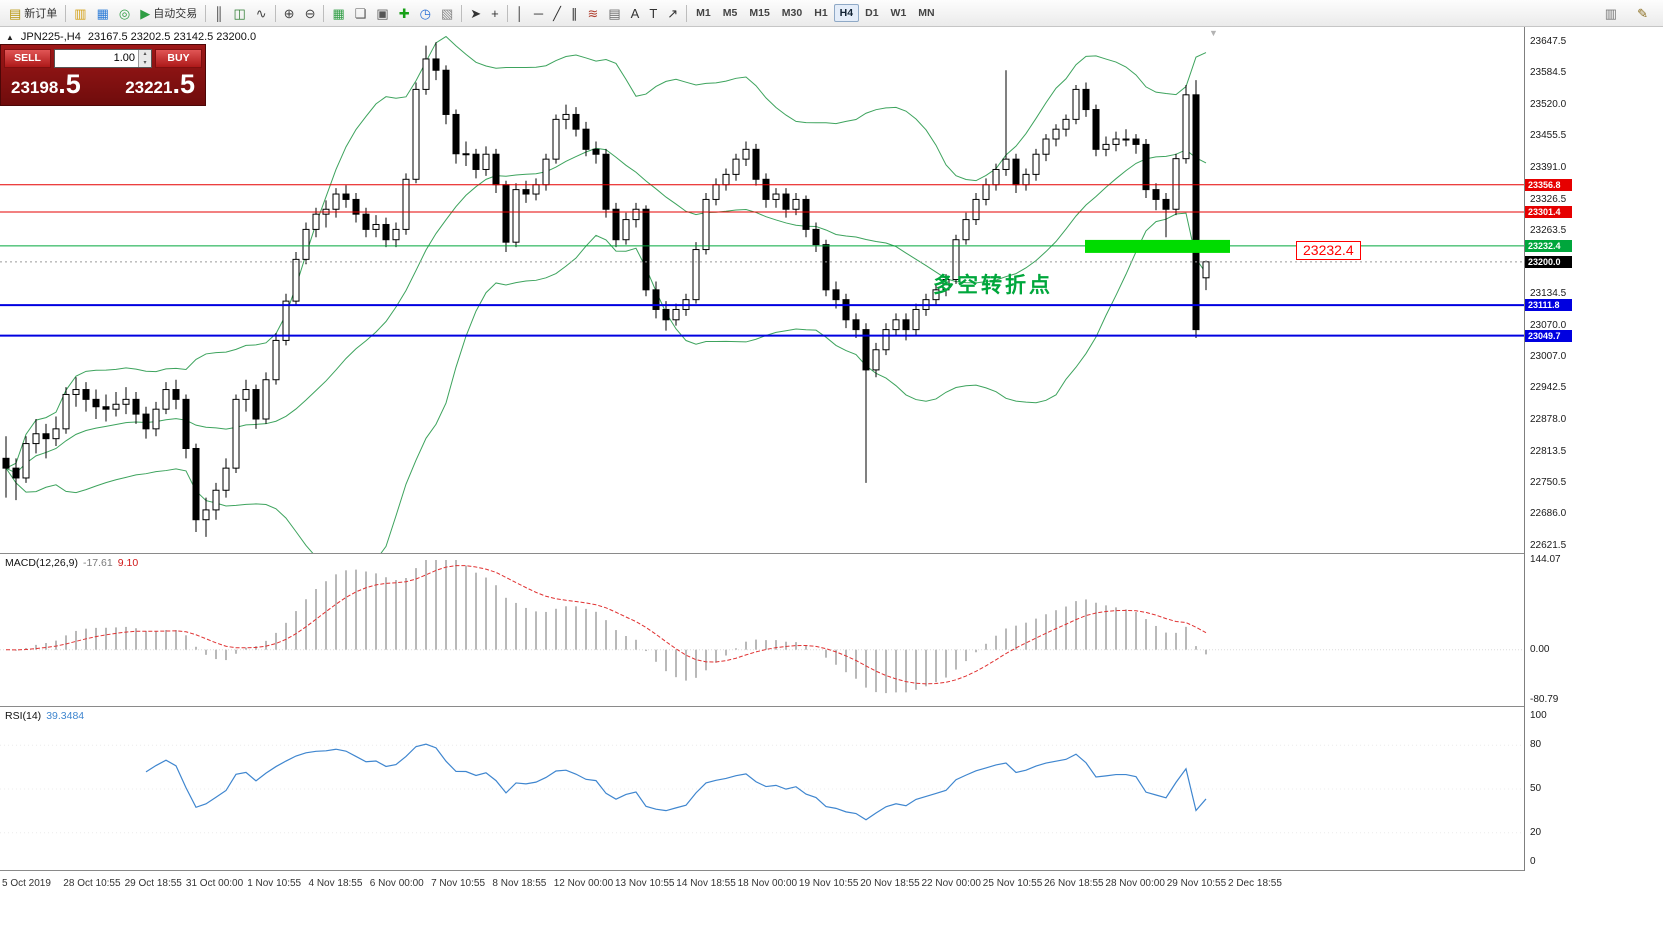 This screenshot has height=947, width=1663. Describe the element at coordinates (46, 84) in the screenshot. I see `sell-price: 23198.5` at that location.